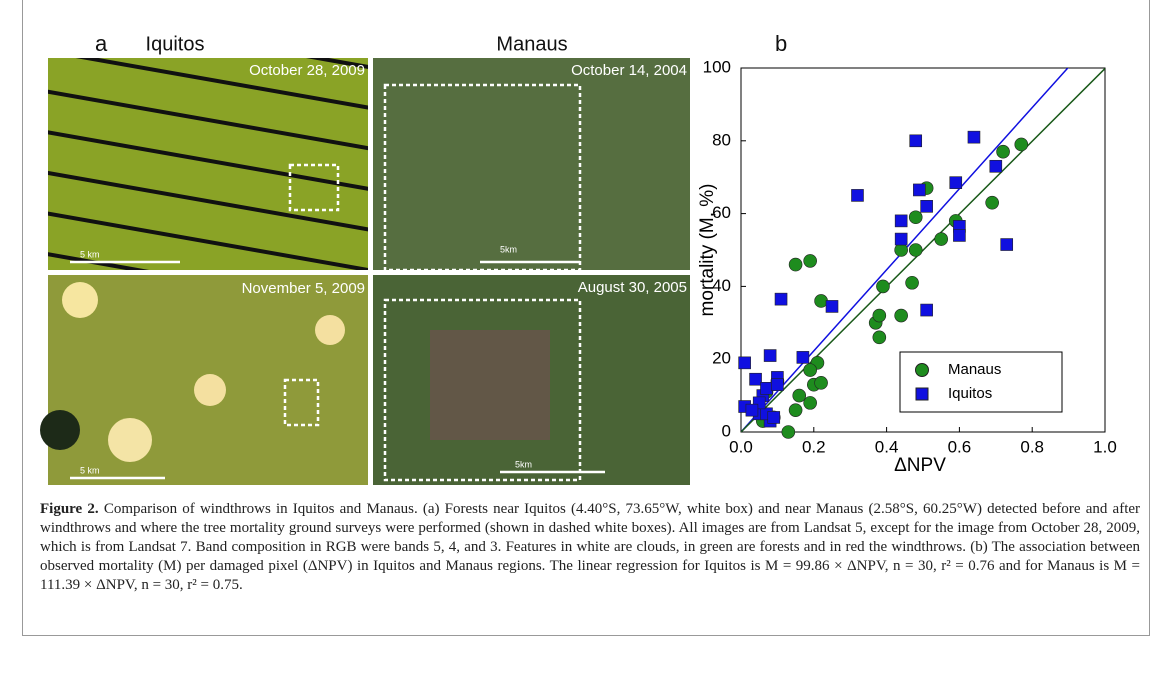  Describe the element at coordinates (632, 287) in the screenshot. I see `image-date: August 30, 2005` at that location.